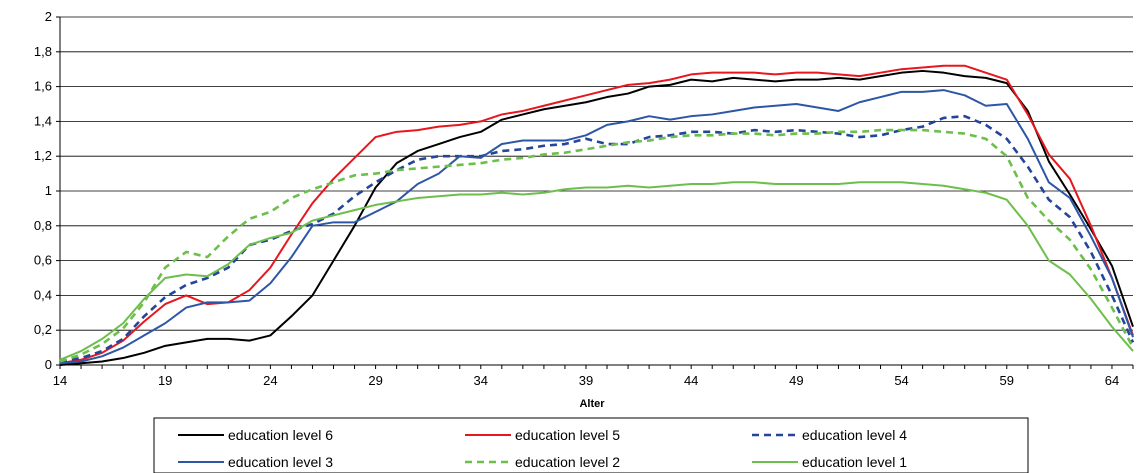  Describe the element at coordinates (854, 435) in the screenshot. I see `legend-label: education level 4` at that location.